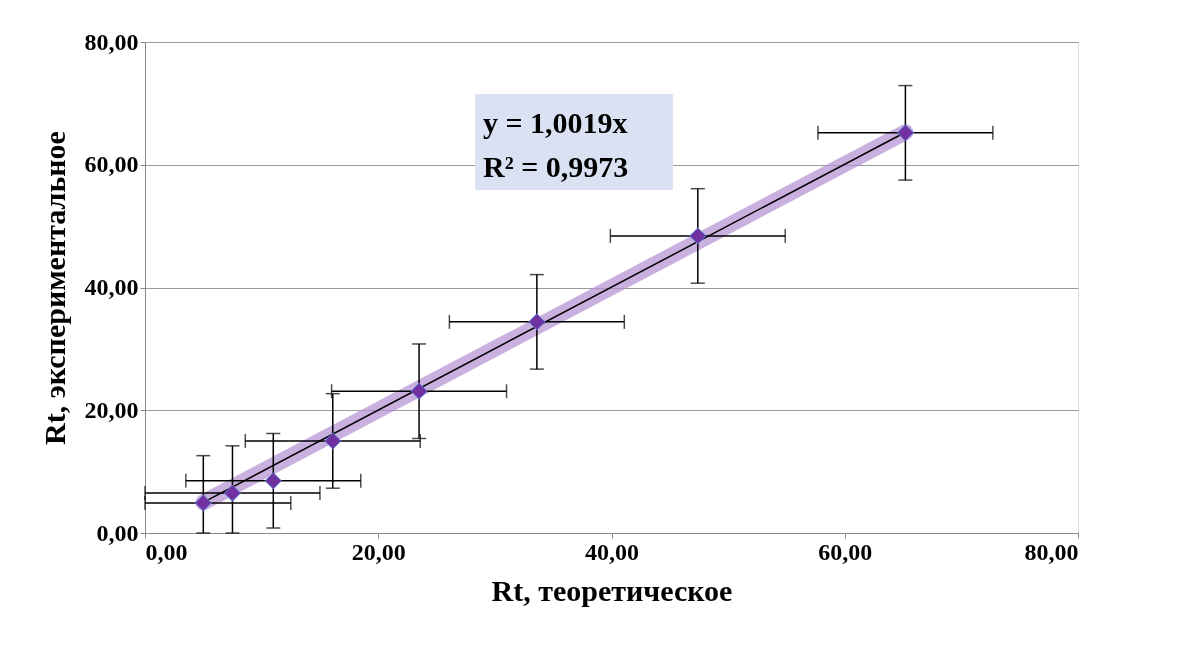 The height and width of the screenshot is (666, 1189). Describe the element at coordinates (612, 590) in the screenshot. I see `x-axis-title: Rt, теоретическое` at that location.